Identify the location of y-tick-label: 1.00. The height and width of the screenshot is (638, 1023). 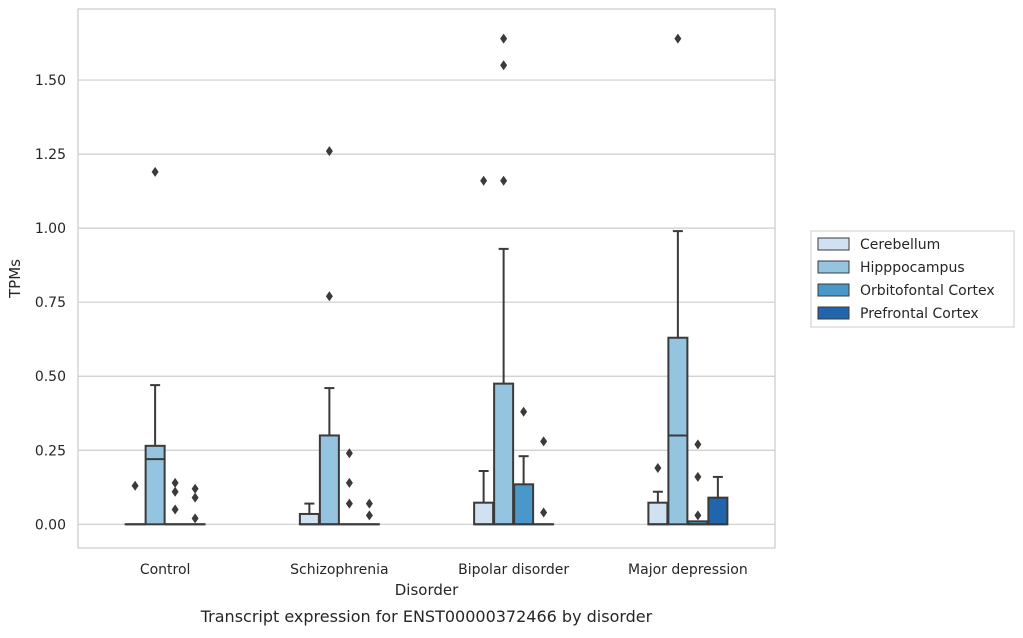
(50, 229).